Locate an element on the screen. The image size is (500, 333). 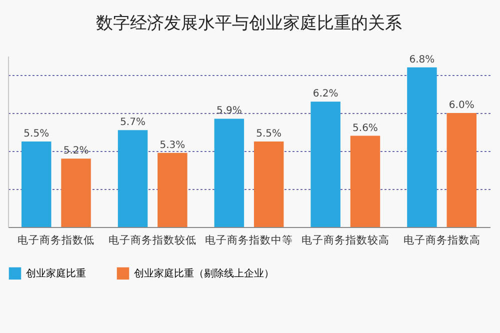
data-label: 5.6% is located at coordinates (365, 128).